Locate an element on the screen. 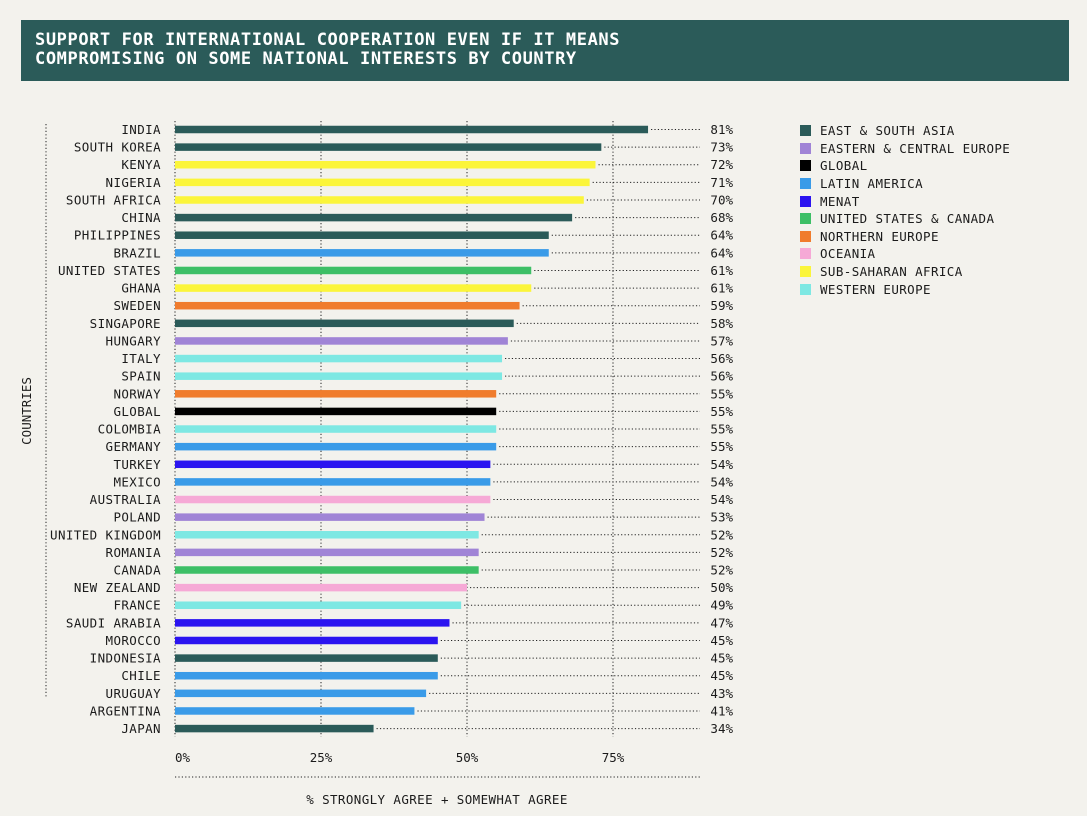  category-label: TURKEY is located at coordinates (137, 464).